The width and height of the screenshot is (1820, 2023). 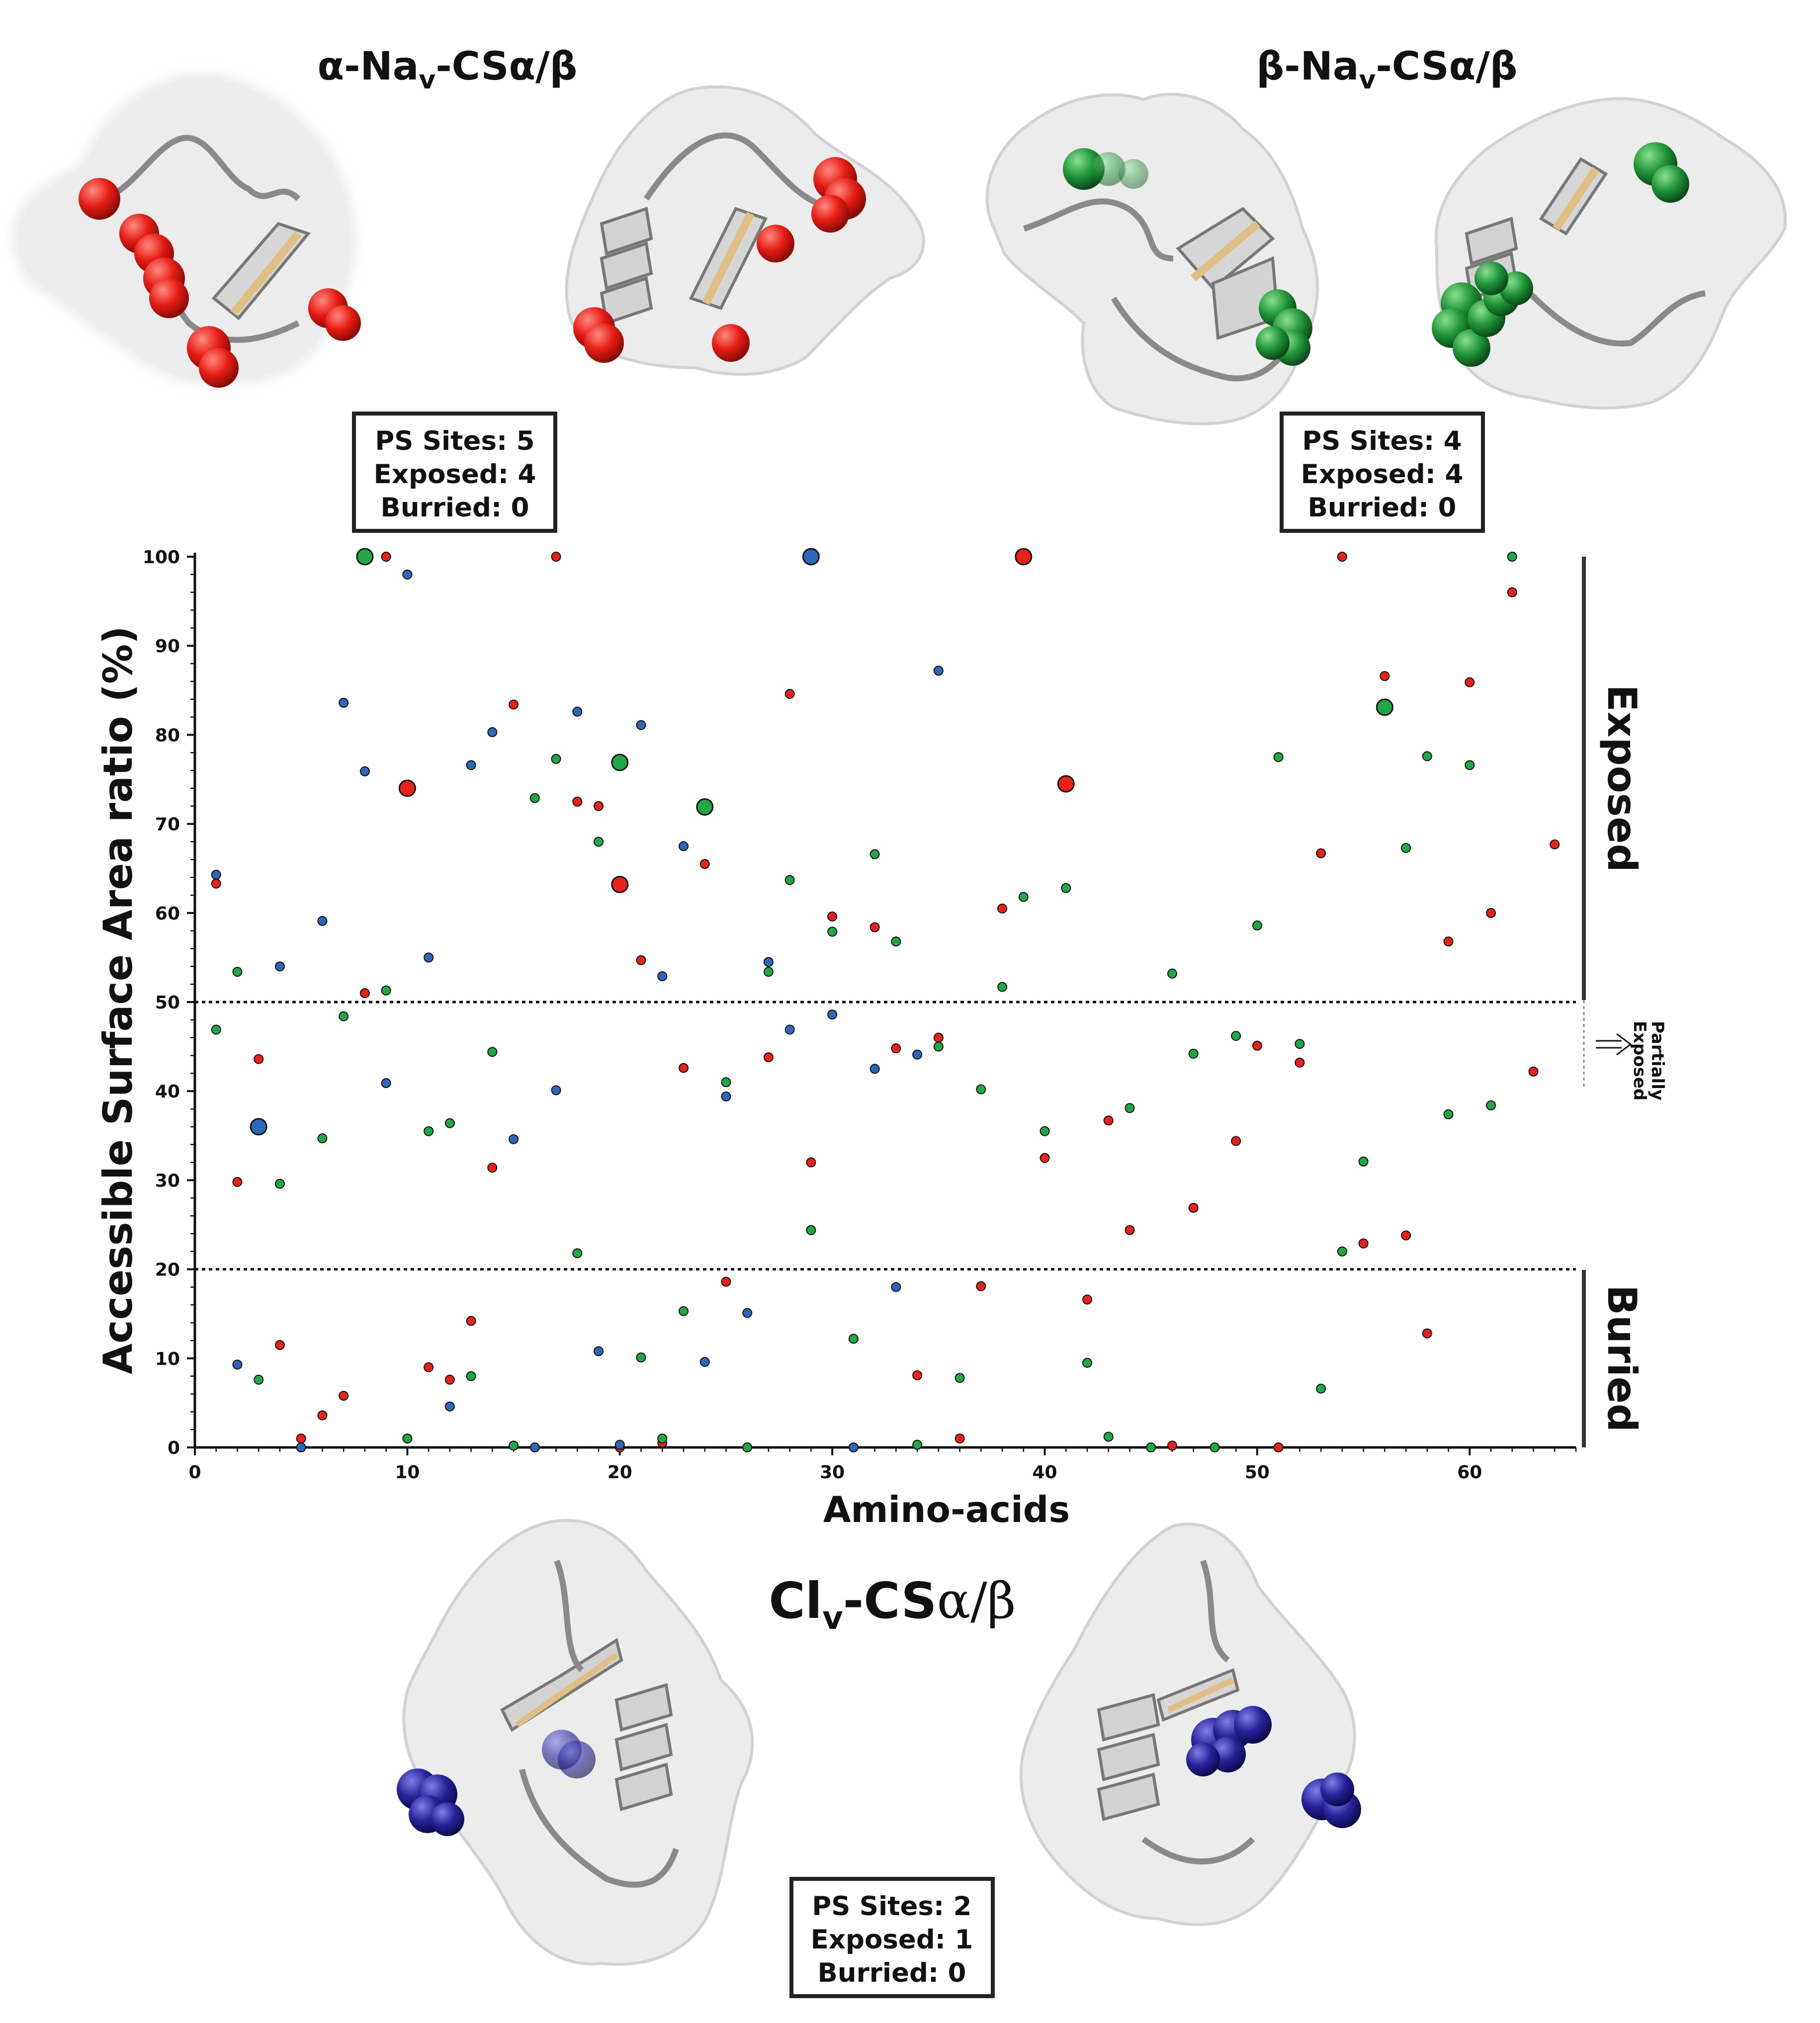 What do you see at coordinates (448, 69) in the screenshot?
I see `title-alpha: α-Nav-CSα/β` at bounding box center [448, 69].